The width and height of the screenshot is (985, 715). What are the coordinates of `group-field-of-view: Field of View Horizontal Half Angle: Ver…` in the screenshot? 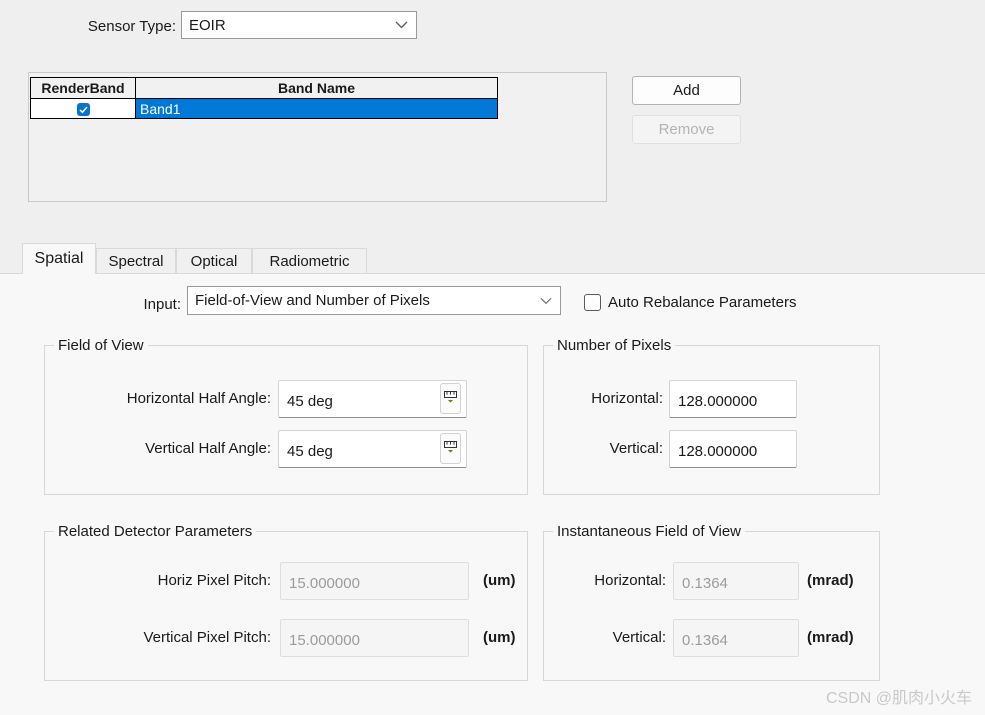 It's located at (286, 415).